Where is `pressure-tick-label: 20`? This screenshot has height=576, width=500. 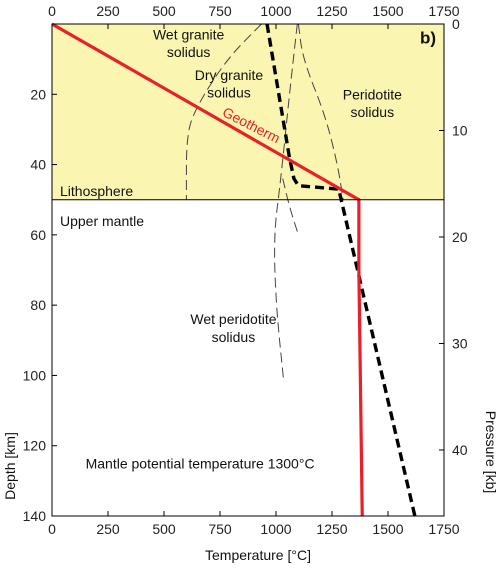
pressure-tick-label: 20 is located at coordinates (460, 237).